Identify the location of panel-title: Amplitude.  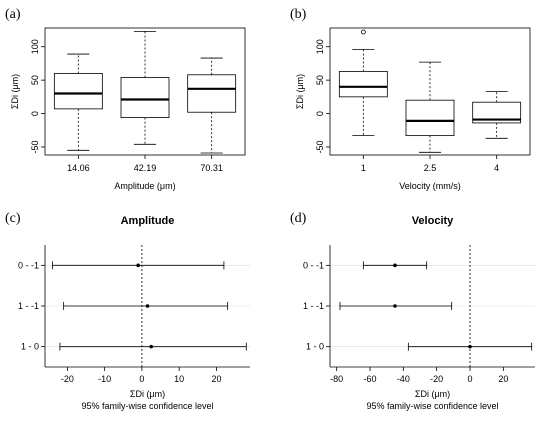
(148, 221).